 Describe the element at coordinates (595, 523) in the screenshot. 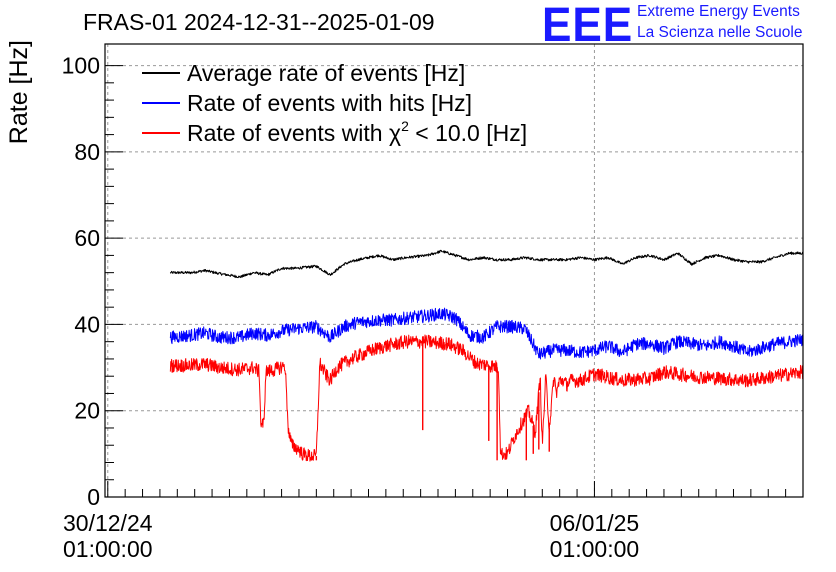

I see `x-tick-label-date: 06/01/25` at that location.